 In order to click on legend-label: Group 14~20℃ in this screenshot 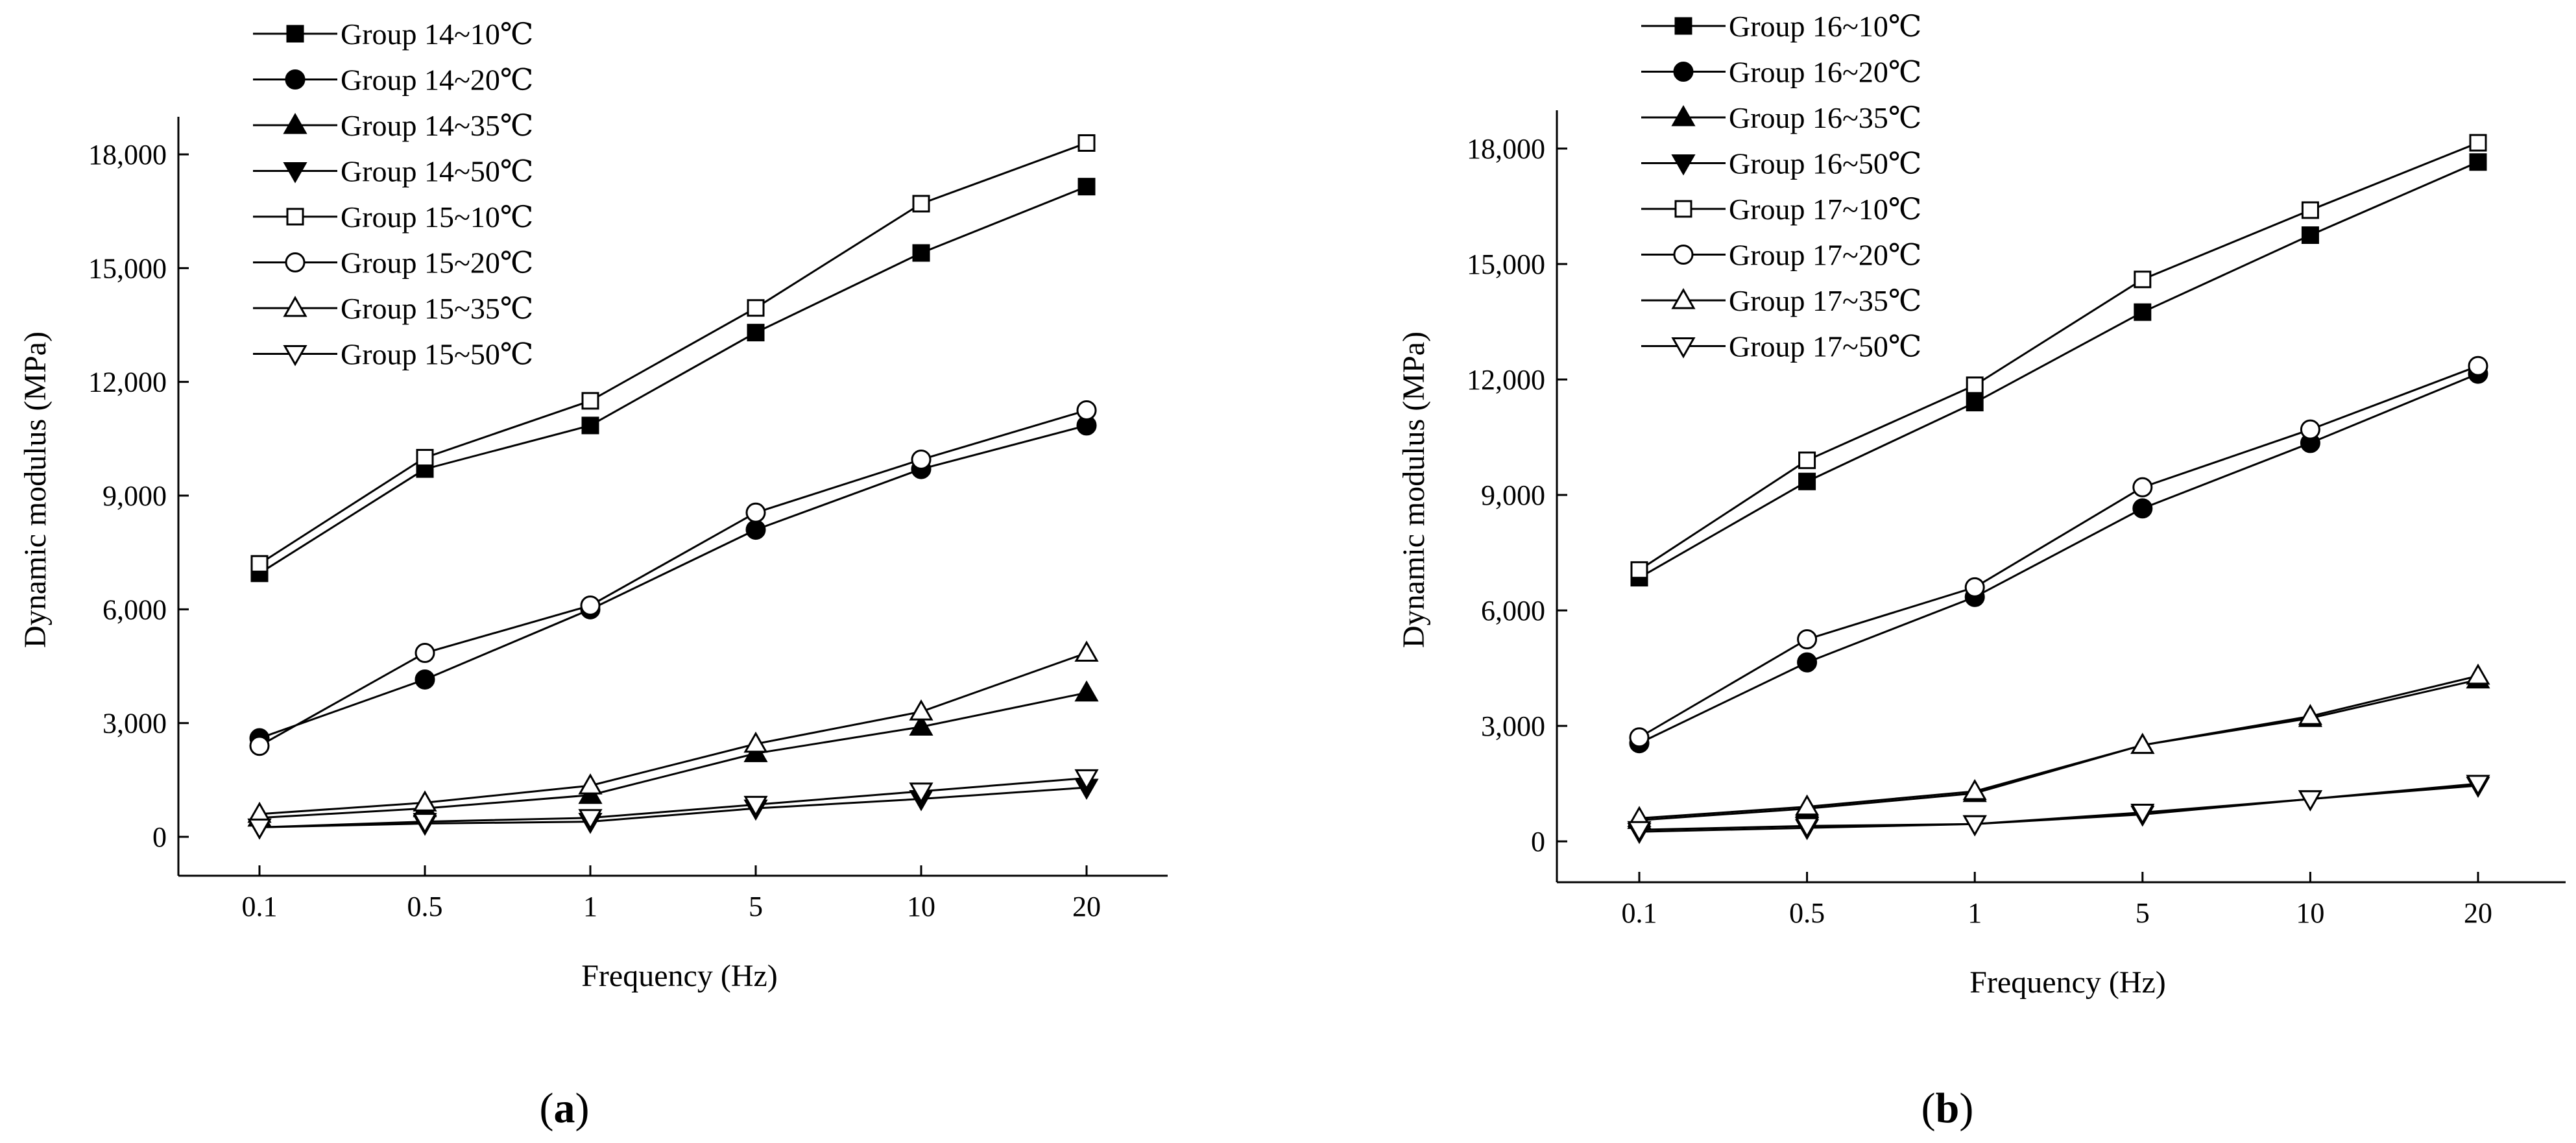, I will do `click(437, 80)`.